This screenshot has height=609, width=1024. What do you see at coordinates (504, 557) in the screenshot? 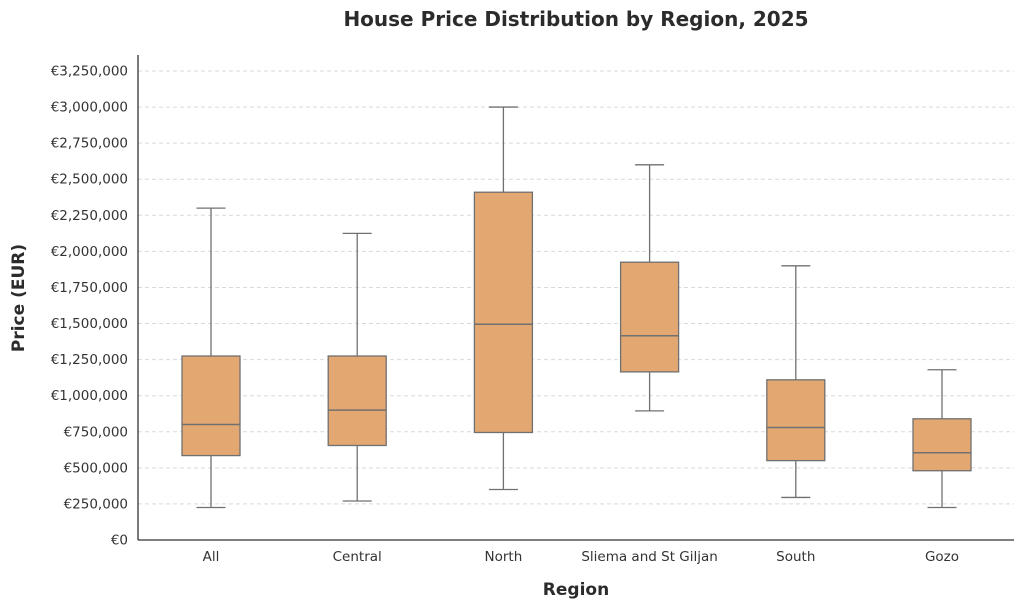
I see `x-tick-label: North` at bounding box center [504, 557].